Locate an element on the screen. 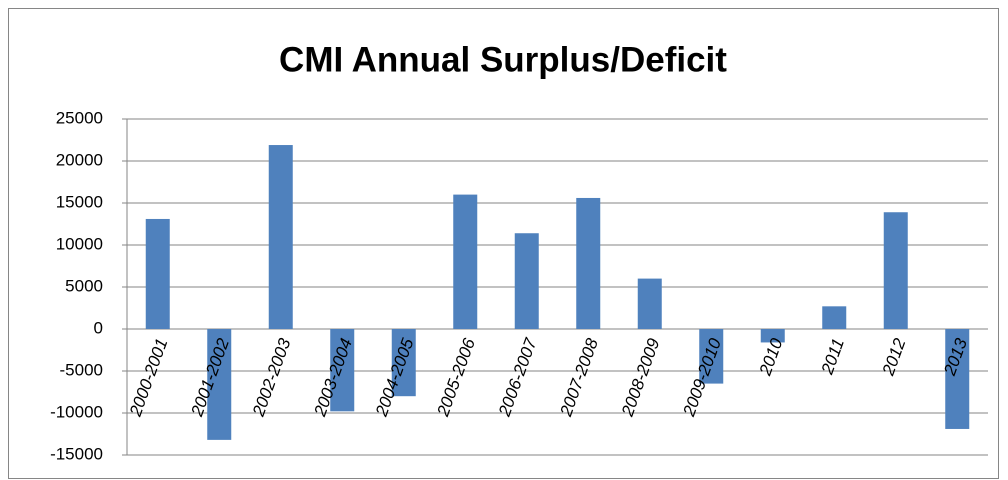  y-tick-label: 0 is located at coordinates (98, 327).